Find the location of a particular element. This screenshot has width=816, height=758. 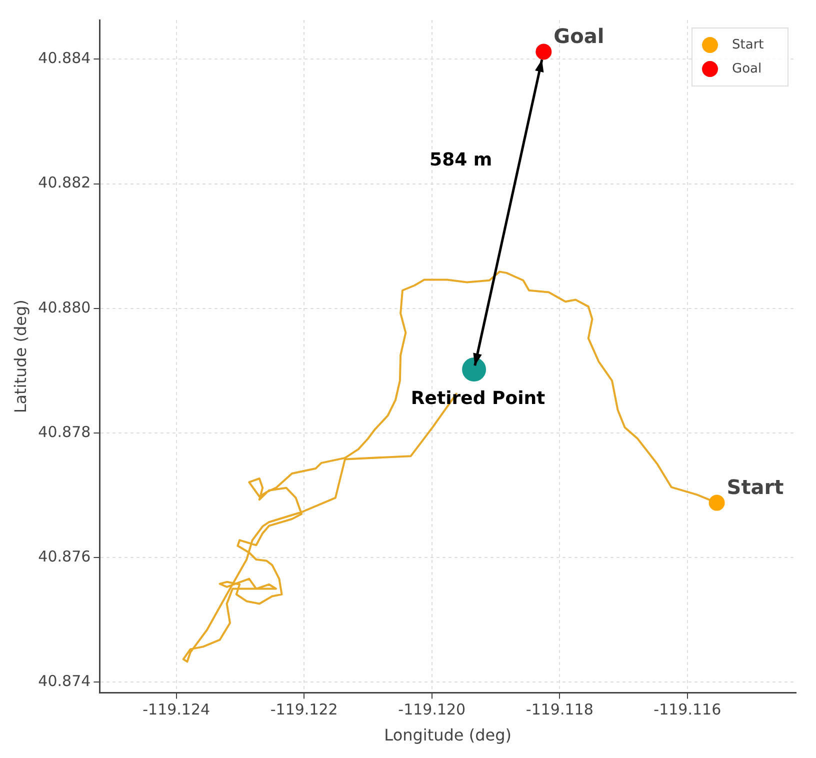

y-tick-label: 40.884 is located at coordinates (64, 58).